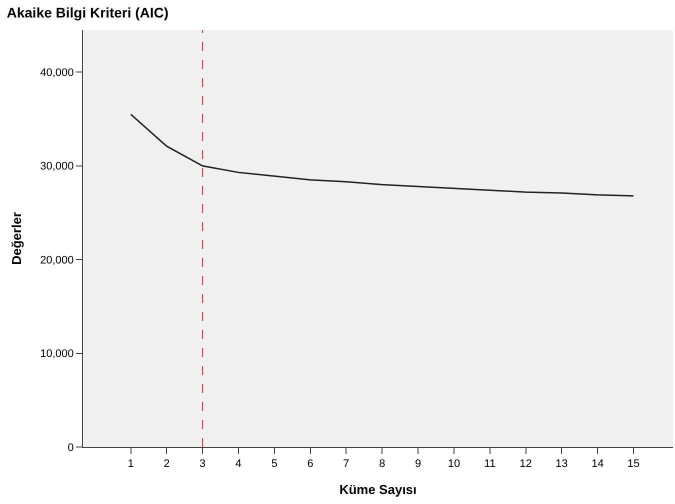  What do you see at coordinates (597, 464) in the screenshot?
I see `x-tick-label: 14` at bounding box center [597, 464].